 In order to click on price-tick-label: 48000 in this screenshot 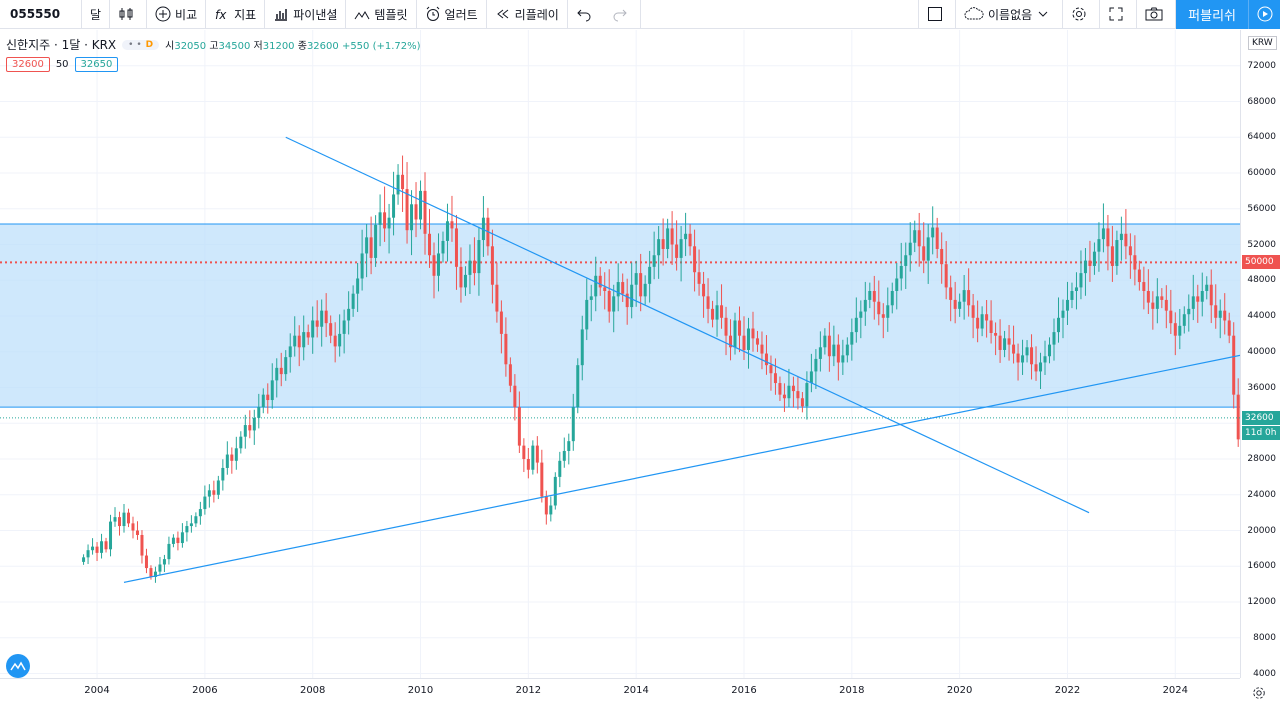, I will do `click(1261, 280)`.